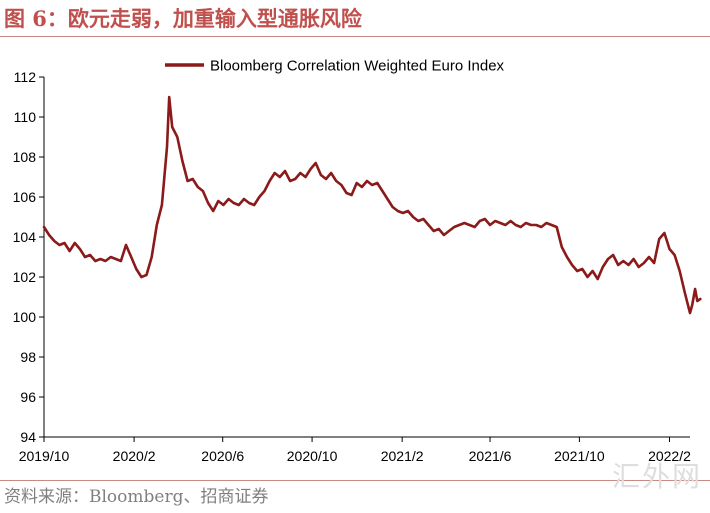 This screenshot has width=710, height=513. What do you see at coordinates (579, 456) in the screenshot?
I see `x-tick-label: 2021/10` at bounding box center [579, 456].